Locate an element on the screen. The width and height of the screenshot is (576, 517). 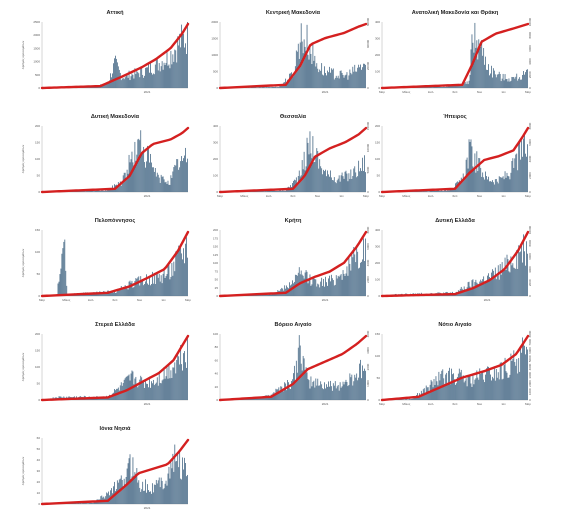
x-tick-label: Σεπ is located at coordinates (114, 300).